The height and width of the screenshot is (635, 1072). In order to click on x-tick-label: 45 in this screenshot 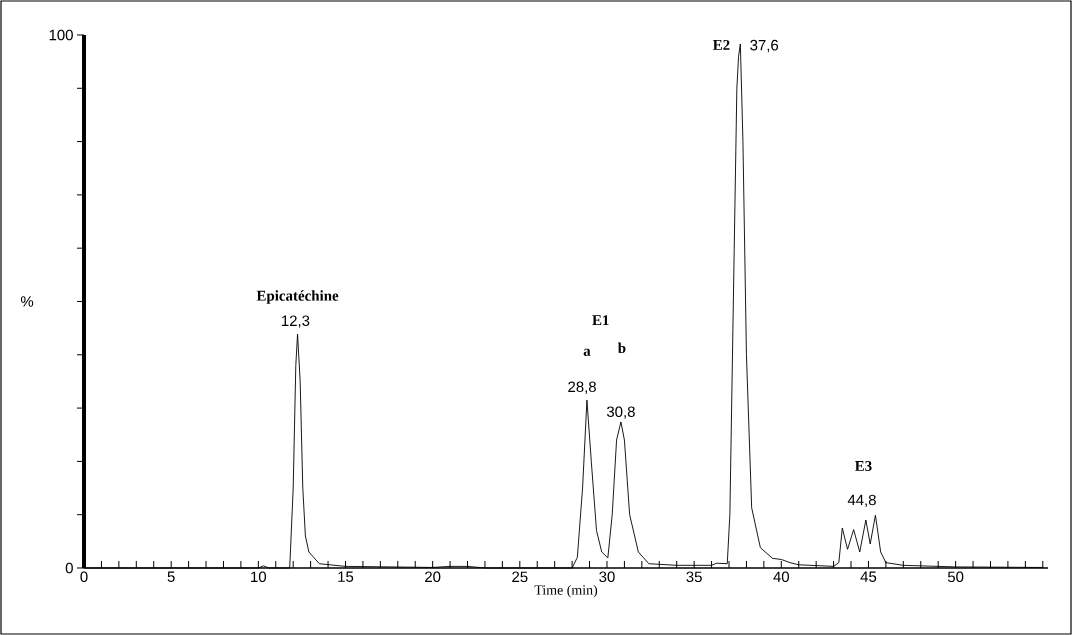, I will do `click(868, 576)`.